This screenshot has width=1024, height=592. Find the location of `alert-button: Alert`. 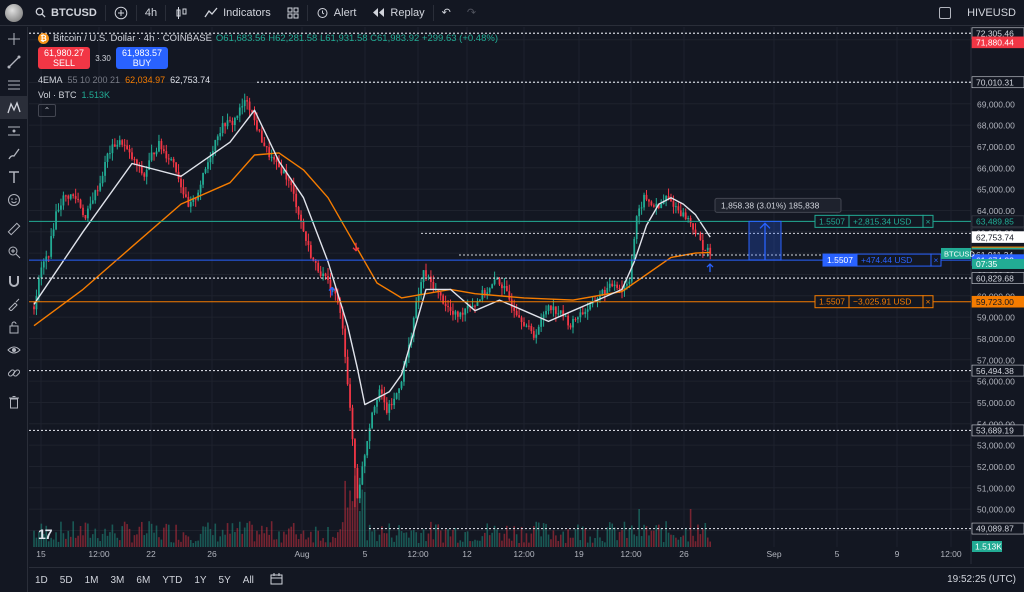

alert-button: Alert is located at coordinates (336, 13).